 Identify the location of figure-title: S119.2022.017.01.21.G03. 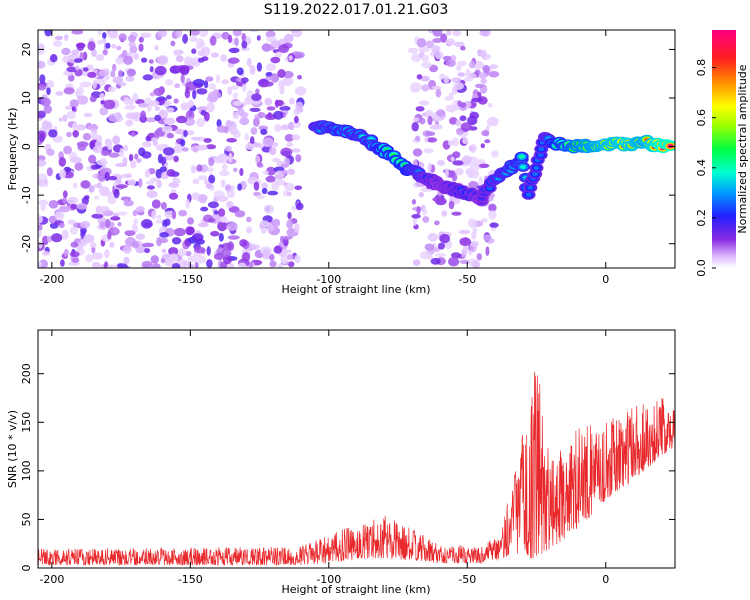
(356, 10).